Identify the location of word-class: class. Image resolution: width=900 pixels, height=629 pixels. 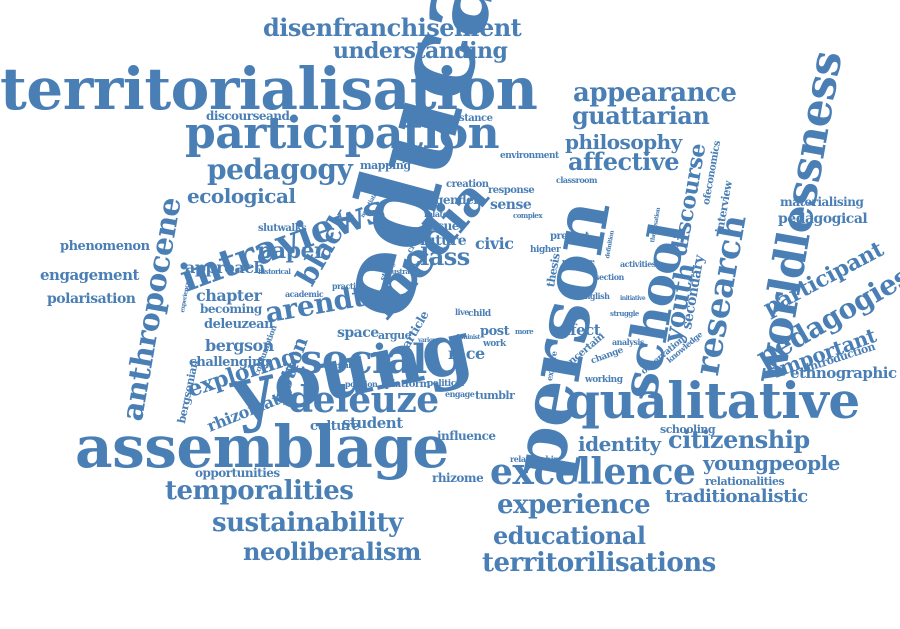
(438, 256).